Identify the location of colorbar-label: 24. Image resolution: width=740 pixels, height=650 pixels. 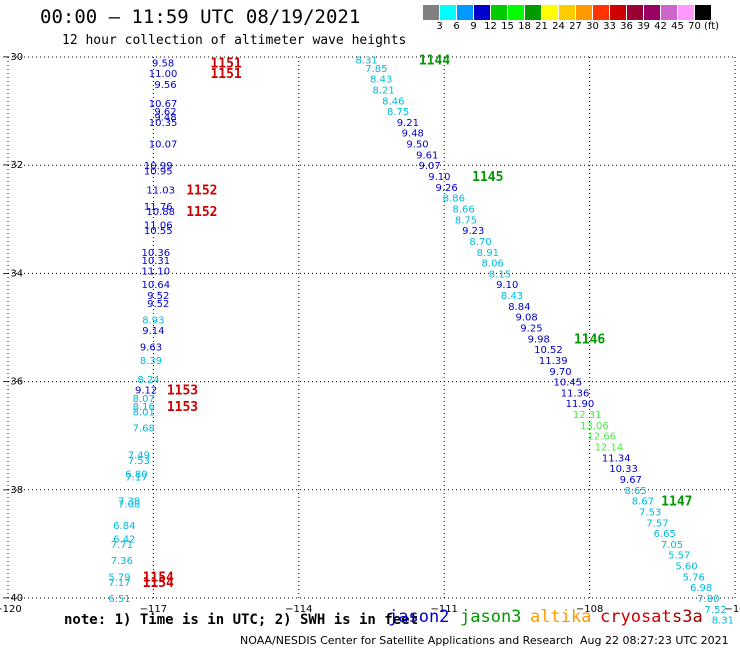
(558, 26).